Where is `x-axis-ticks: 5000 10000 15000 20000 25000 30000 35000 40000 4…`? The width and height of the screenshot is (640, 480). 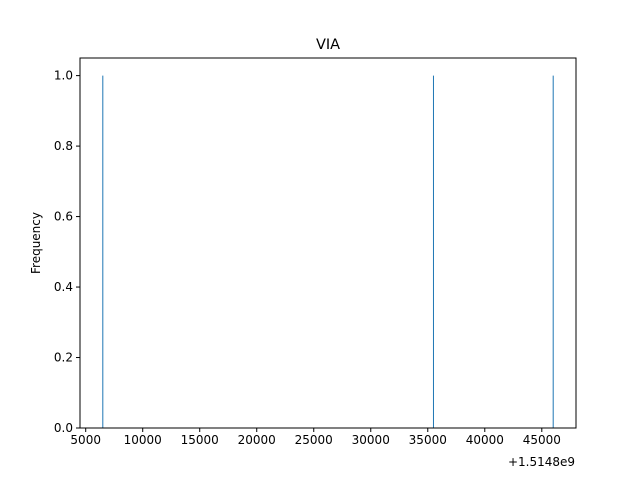
x-axis-ticks: 5000 10000 15000 20000 25000 30000 35000 40000 4… is located at coordinates (315, 437).